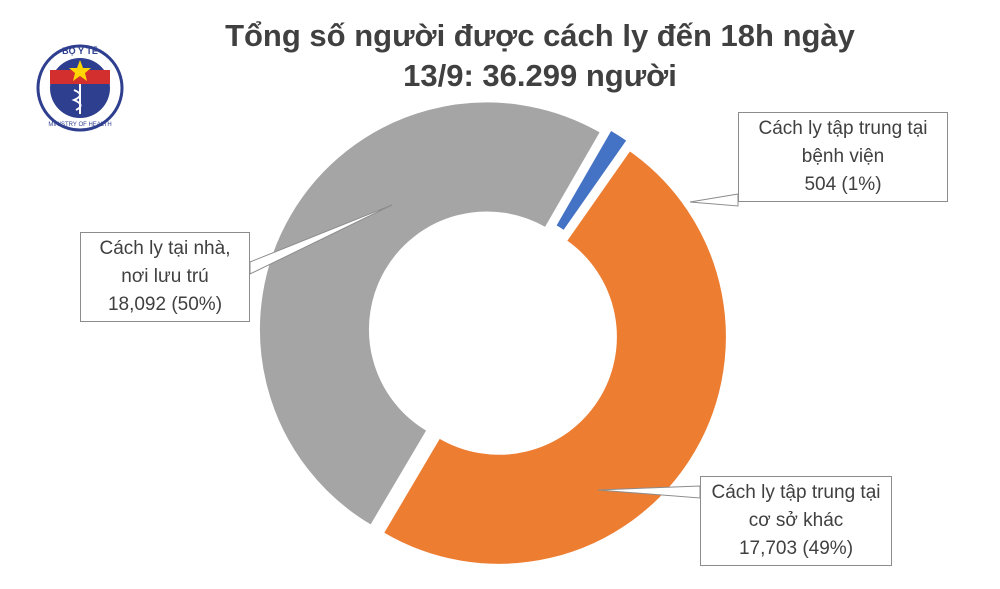 The width and height of the screenshot is (1000, 589). What do you see at coordinates (796, 506) in the screenshot?
I see `category-label: Cách ly tập trung tại cơ sở khác` at bounding box center [796, 506].